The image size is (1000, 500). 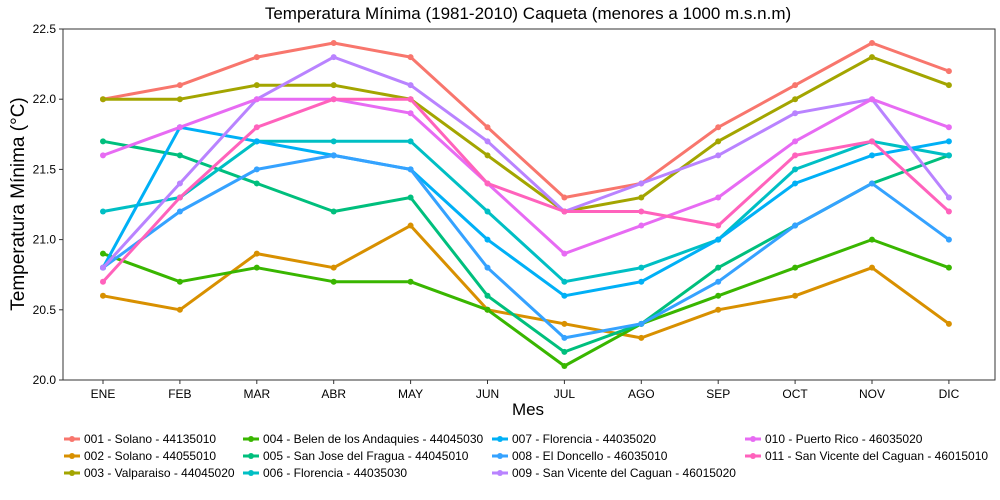 I want to click on legend-item: 008 - El Doncello - 46035010, so click(x=580, y=456).